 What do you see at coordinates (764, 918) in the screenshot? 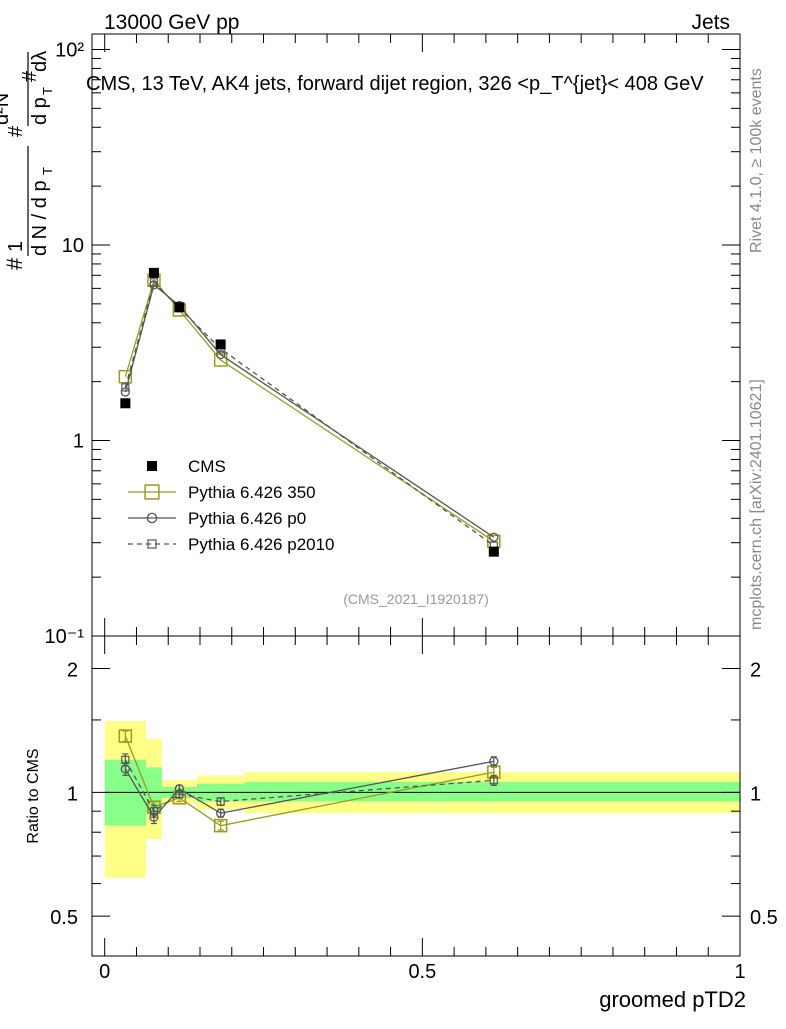
I see `y-tick-label-right: 0.5` at bounding box center [764, 918].